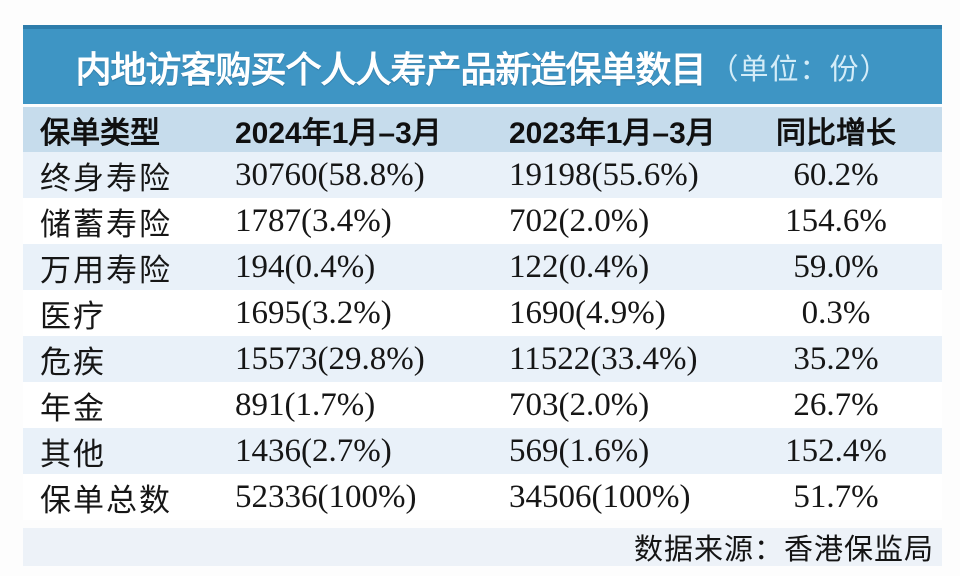  Describe the element at coordinates (604, 174) in the screenshot. I see `cell-2023-value: 19198(55.6%)` at that location.